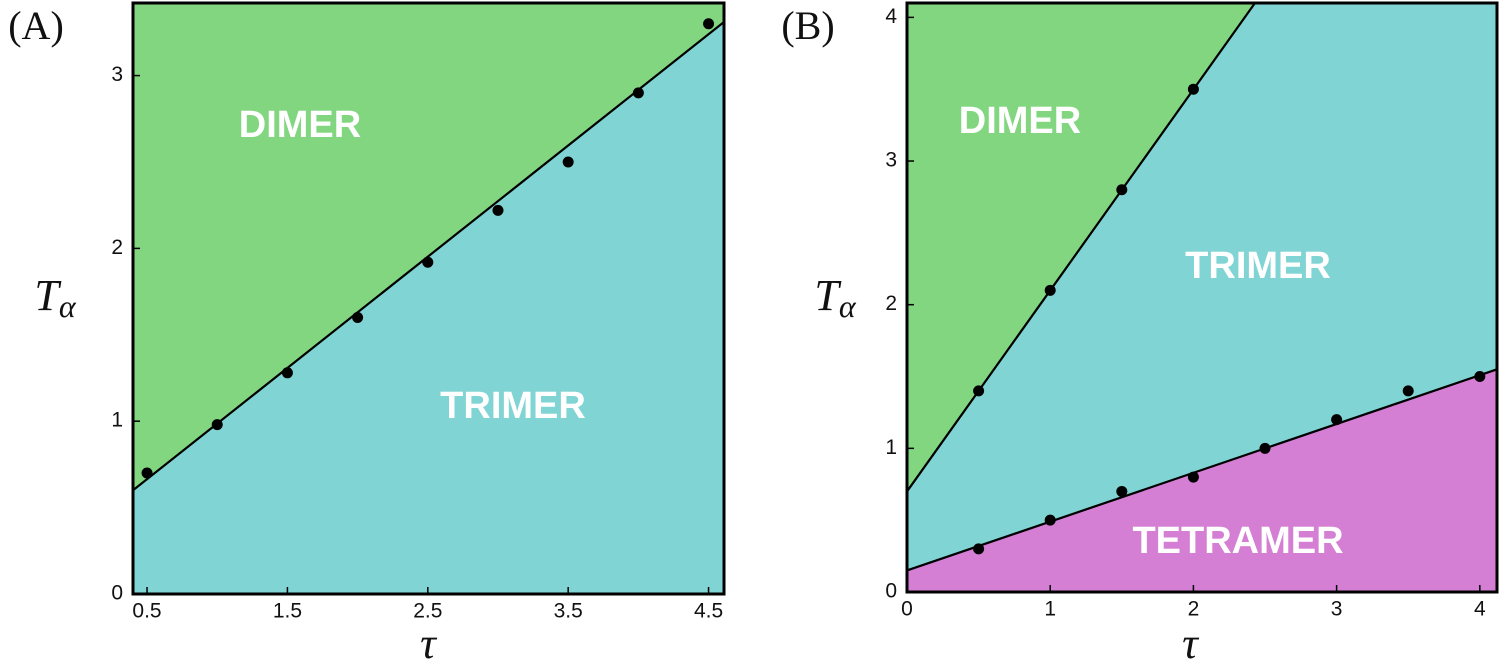 The width and height of the screenshot is (1501, 666). Describe the element at coordinates (708, 611) in the screenshot. I see `x-tick-label: 4.5` at that location.